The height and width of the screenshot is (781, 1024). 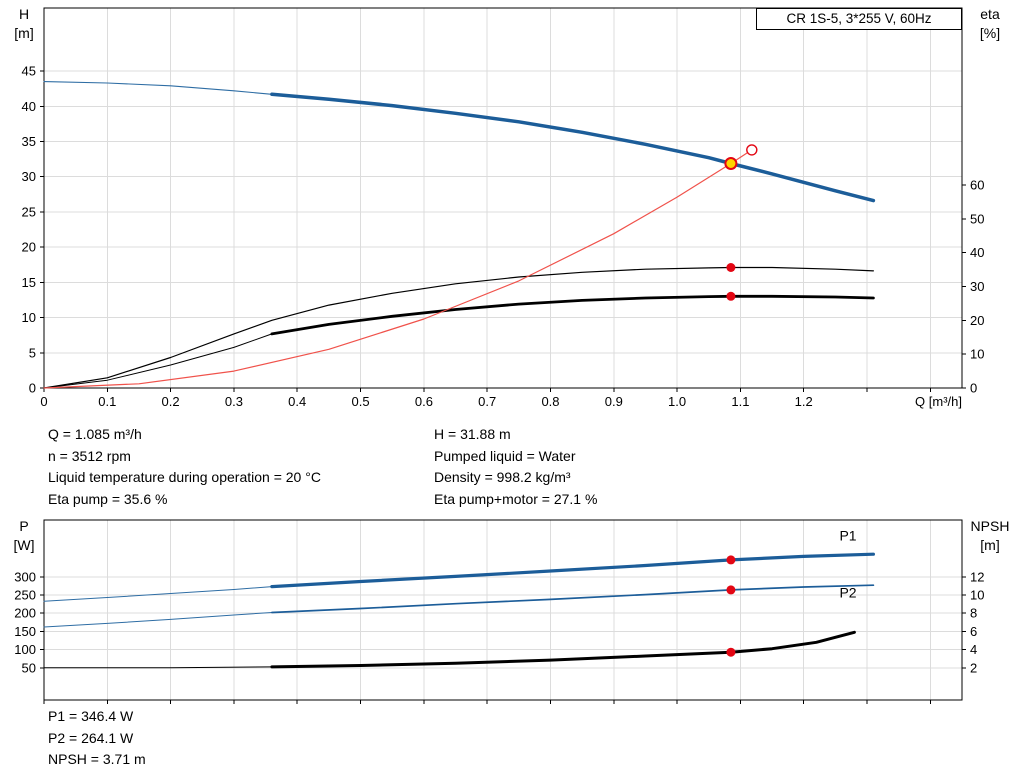 What do you see at coordinates (158, 667) in the screenshot?
I see `npsh-ext-curve` at bounding box center [158, 667].